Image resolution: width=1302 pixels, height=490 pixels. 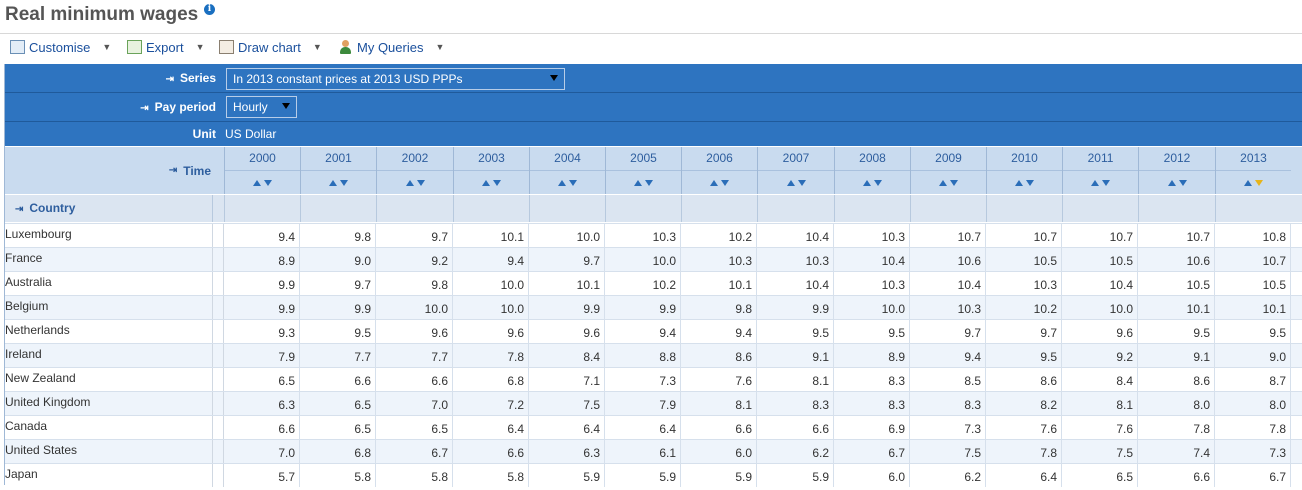 I want to click on country-name: Ireland, so click(x=23, y=354).